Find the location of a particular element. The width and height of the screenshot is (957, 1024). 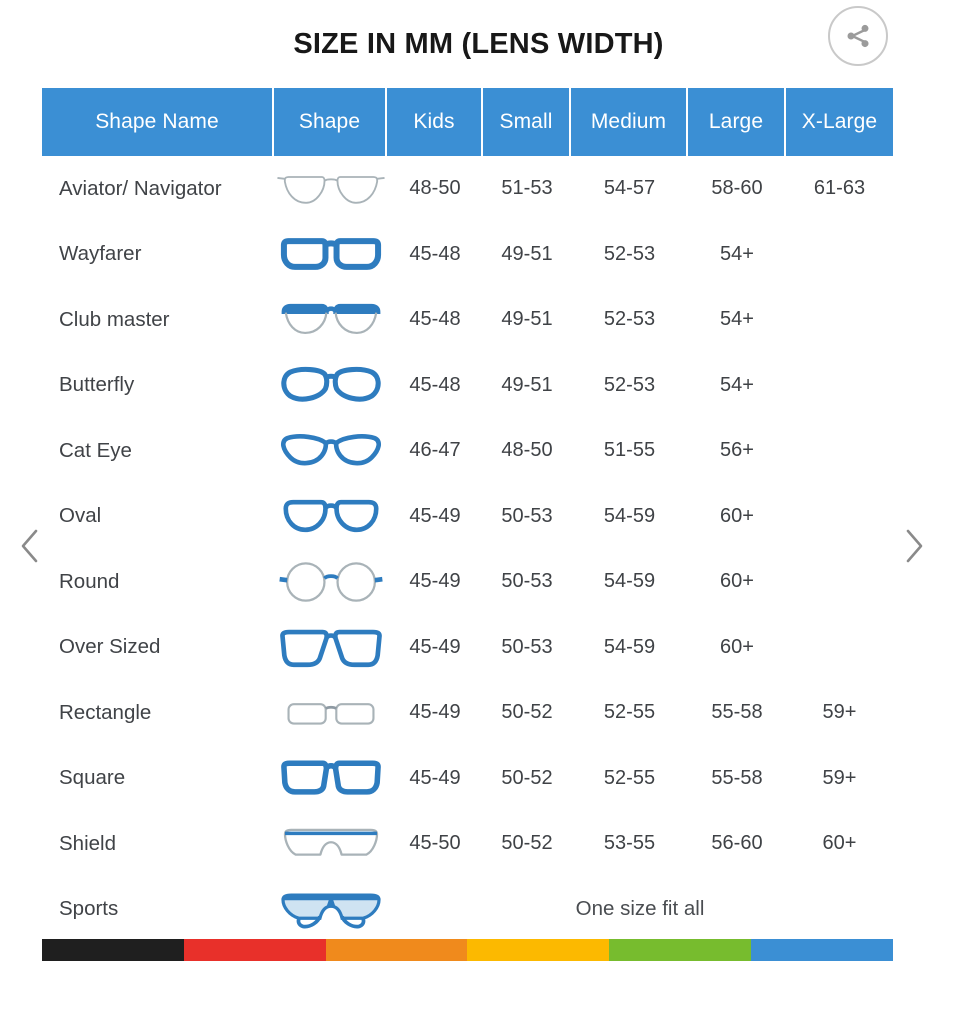

table-row: Cat Eye 46-47 48-50 51-55 56+ is located at coordinates (467, 451).